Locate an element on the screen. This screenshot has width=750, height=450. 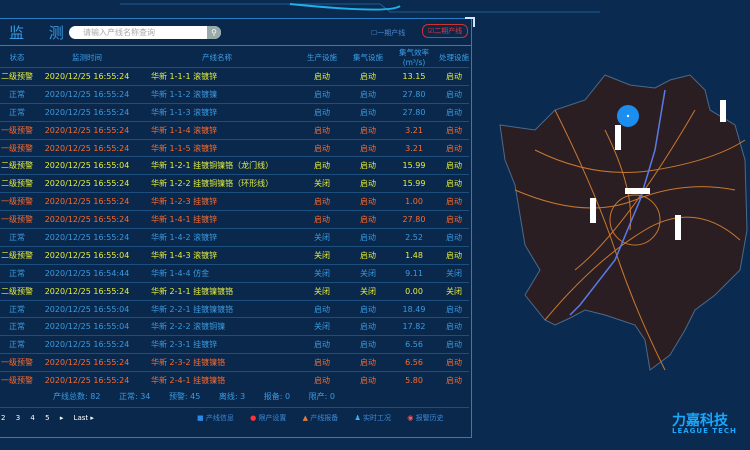
cell-line-name: 华新 2-2-2 滚镀铜镍 is located at coordinates (217, 326).